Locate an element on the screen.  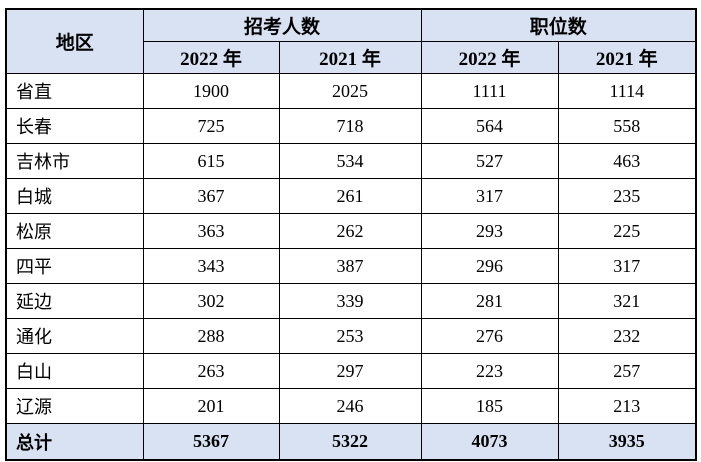
value-cell: 262 is located at coordinates (350, 231).